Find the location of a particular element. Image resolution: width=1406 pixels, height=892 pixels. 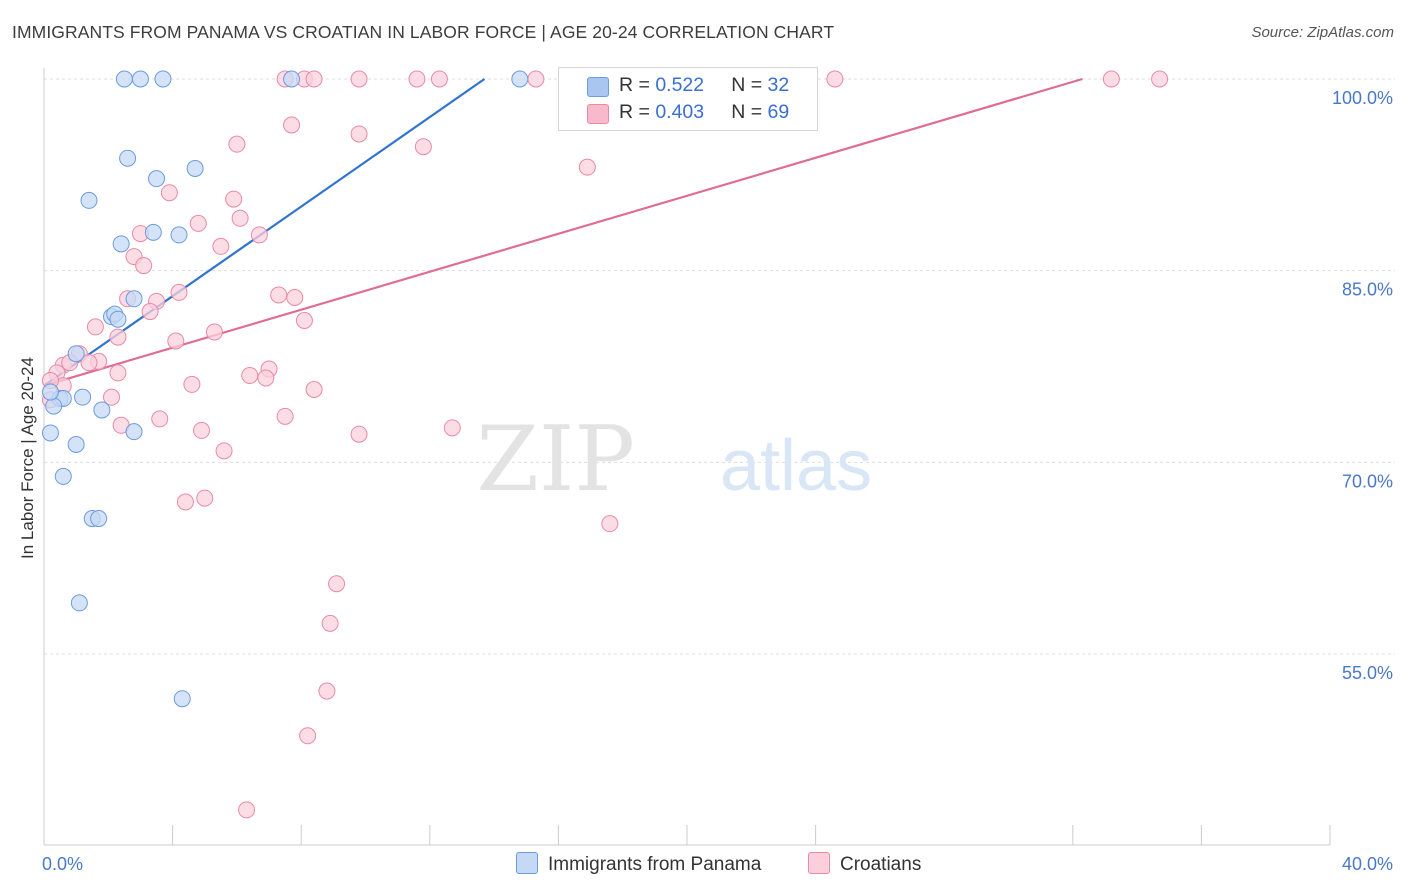

y-tick-label: 85.0% is located at coordinates (1367, 290).